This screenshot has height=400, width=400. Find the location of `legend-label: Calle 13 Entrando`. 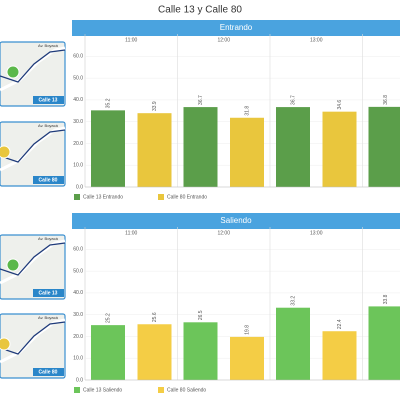

legend-label: Calle 13 Entrando is located at coordinates (103, 197).